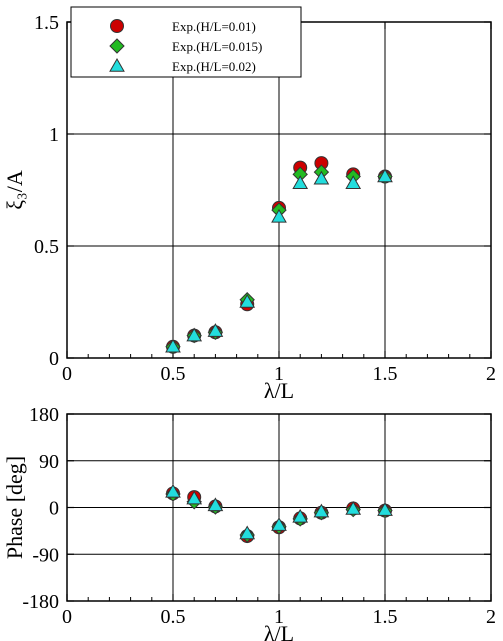 The image size is (503, 641). I want to click on legend-box, so click(186, 42).